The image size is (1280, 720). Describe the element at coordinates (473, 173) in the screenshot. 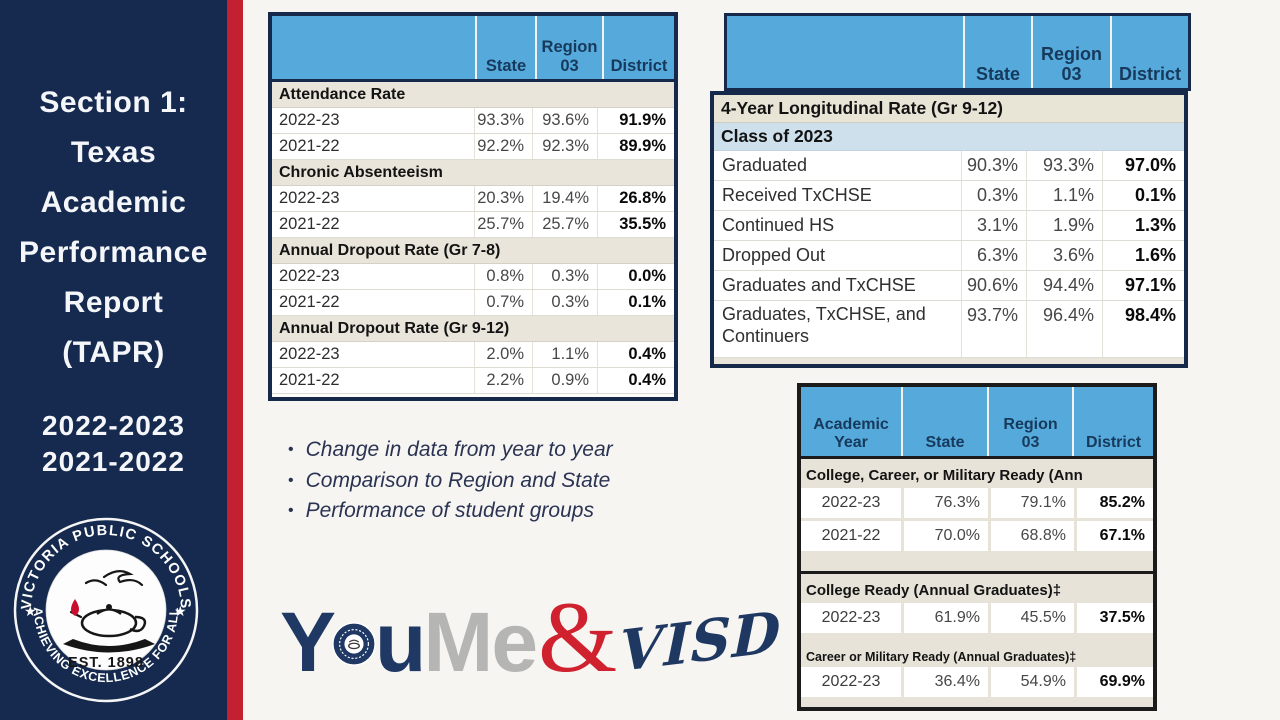

I see `section-header: Chronic Absenteeism` at that location.